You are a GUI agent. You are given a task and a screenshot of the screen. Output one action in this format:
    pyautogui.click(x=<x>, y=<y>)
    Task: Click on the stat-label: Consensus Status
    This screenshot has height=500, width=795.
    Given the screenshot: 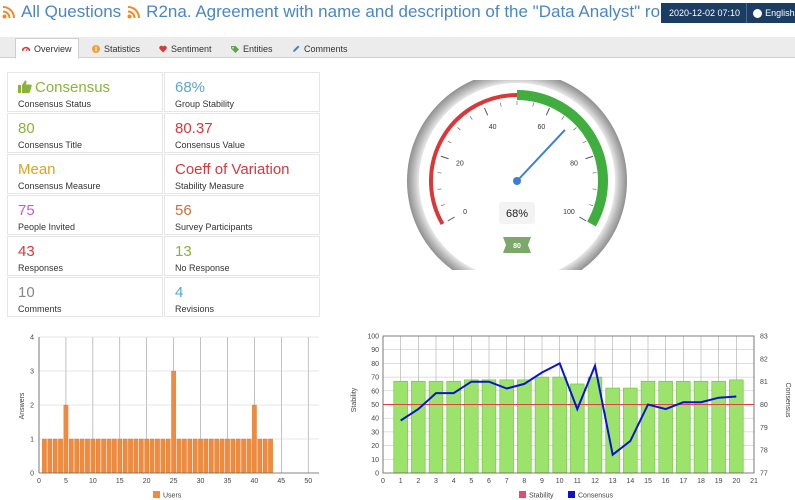 What is the action you would take?
    pyautogui.click(x=55, y=104)
    